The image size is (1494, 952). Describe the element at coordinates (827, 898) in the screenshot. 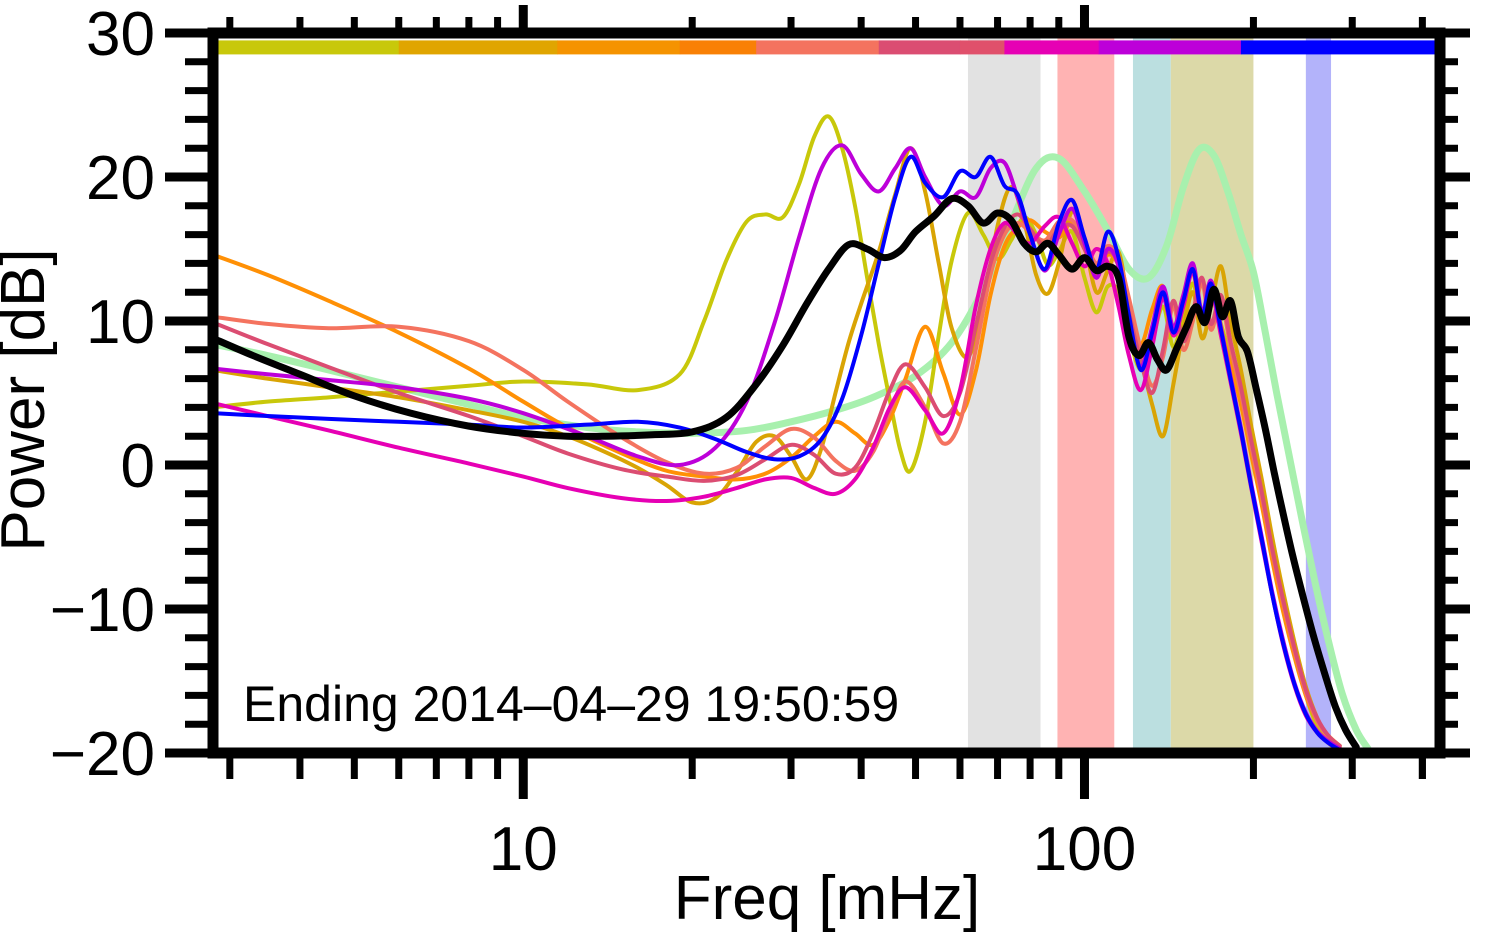

I see `x-axis-title: Freq [mHz]` at that location.